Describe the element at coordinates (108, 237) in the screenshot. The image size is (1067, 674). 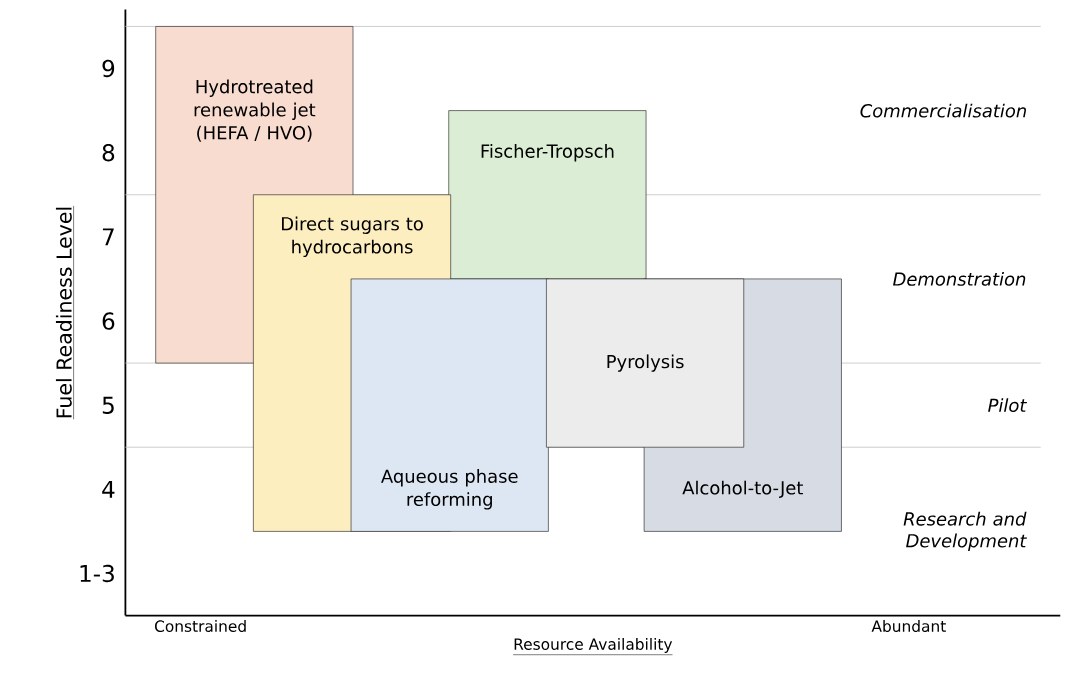
I see `y-tick-label: 7` at that location.